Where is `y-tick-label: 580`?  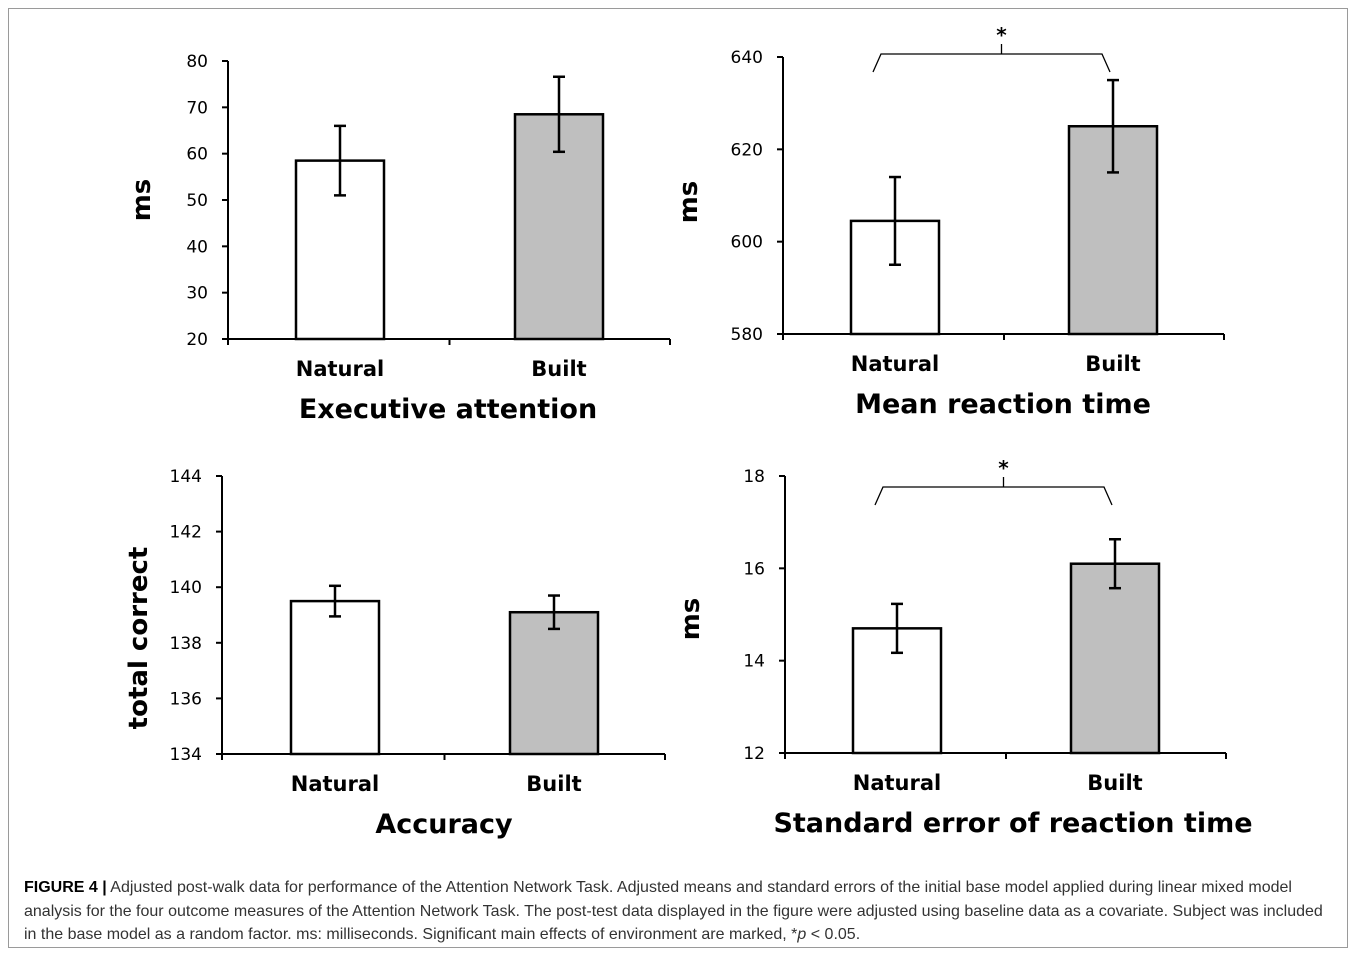 y-tick-label: 580 is located at coordinates (747, 335).